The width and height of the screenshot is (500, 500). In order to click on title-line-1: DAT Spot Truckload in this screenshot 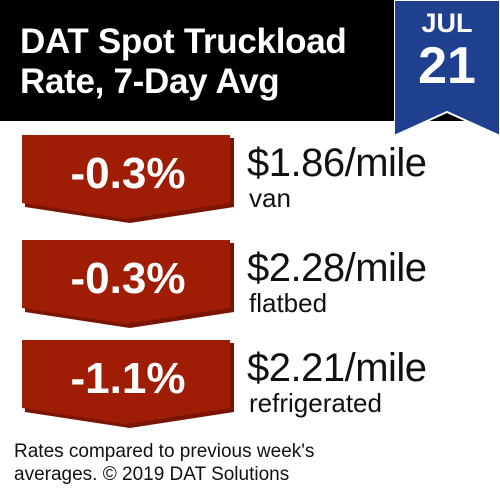, I will do `click(183, 41)`.